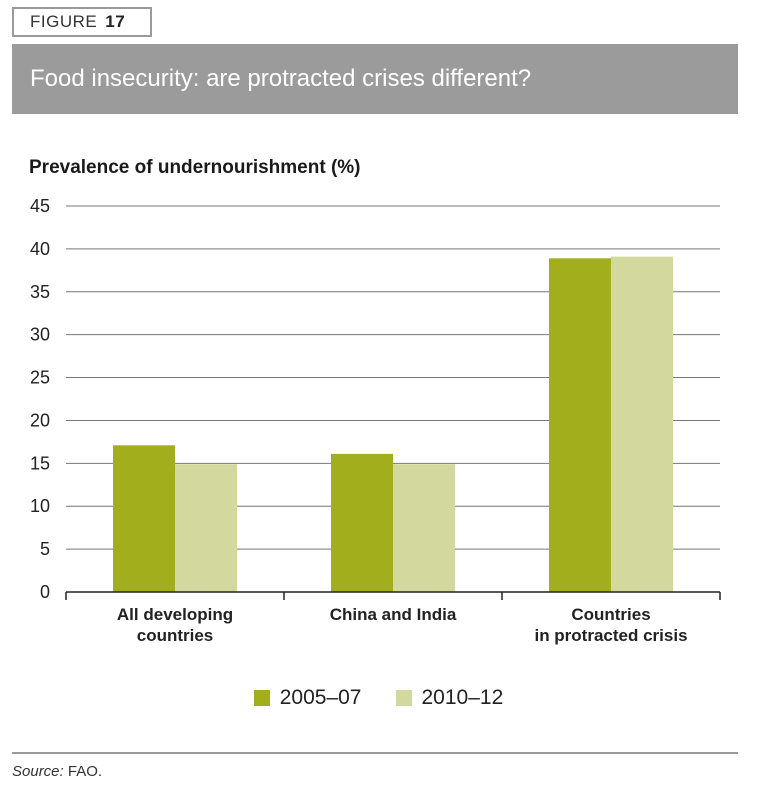  Describe the element at coordinates (40, 206) in the screenshot. I see `y-tick-label-45: 45` at that location.